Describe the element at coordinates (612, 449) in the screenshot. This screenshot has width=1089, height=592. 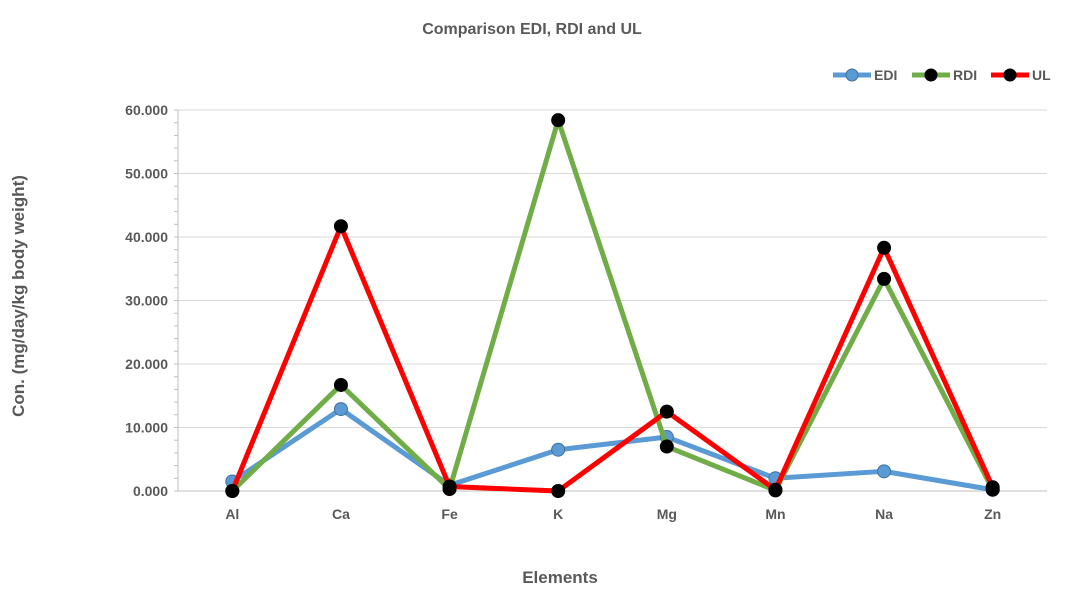
I see `series-line` at that location.